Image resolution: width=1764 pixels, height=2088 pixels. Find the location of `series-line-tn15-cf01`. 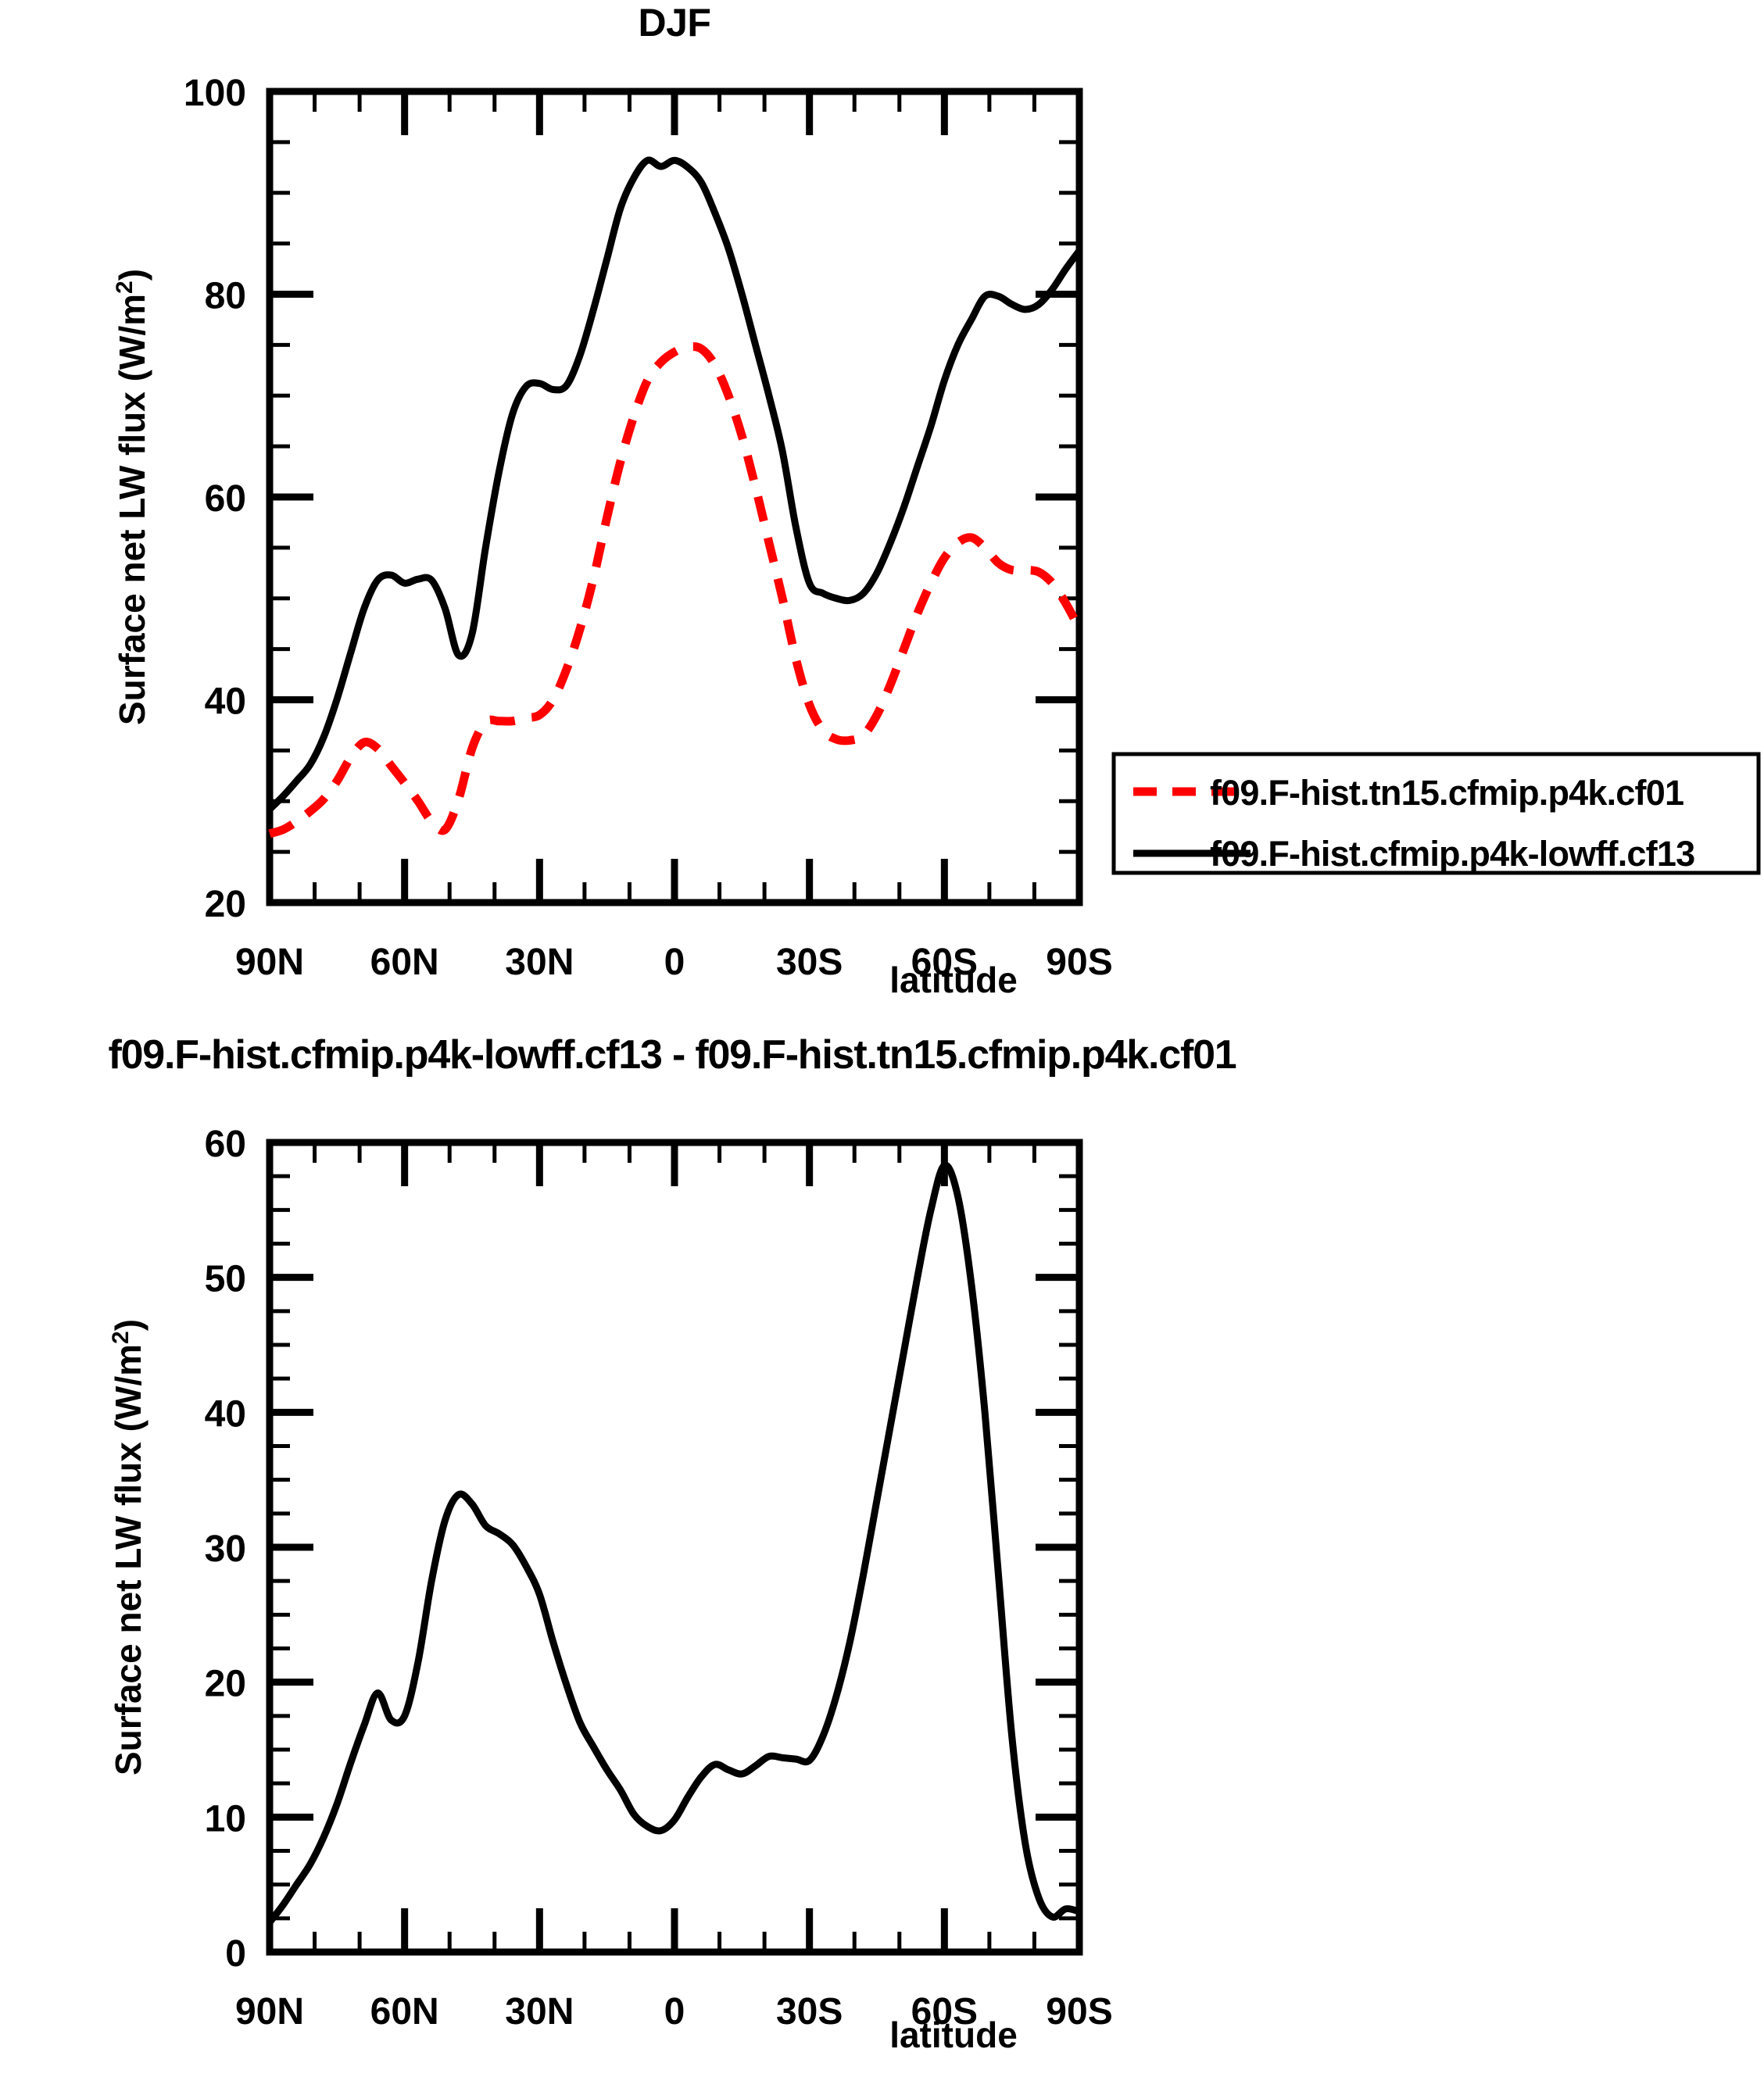

series-line-tn15-cf01 is located at coordinates (675, 589).